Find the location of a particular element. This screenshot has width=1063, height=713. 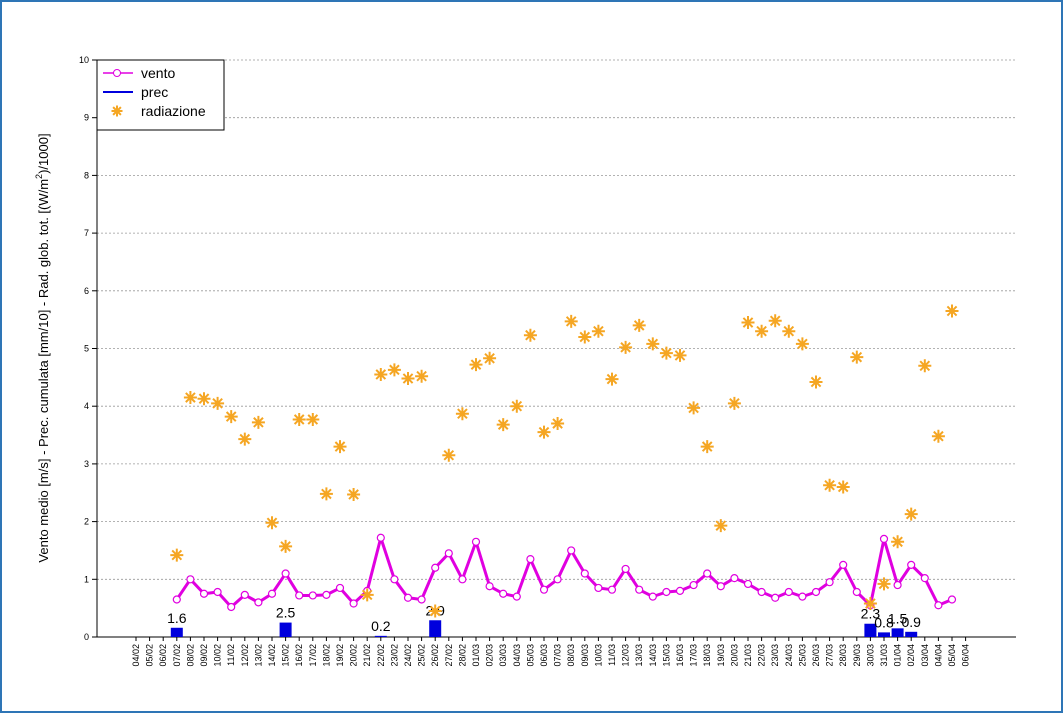

x-tick-label: 02/04 is located at coordinates (911, 655).